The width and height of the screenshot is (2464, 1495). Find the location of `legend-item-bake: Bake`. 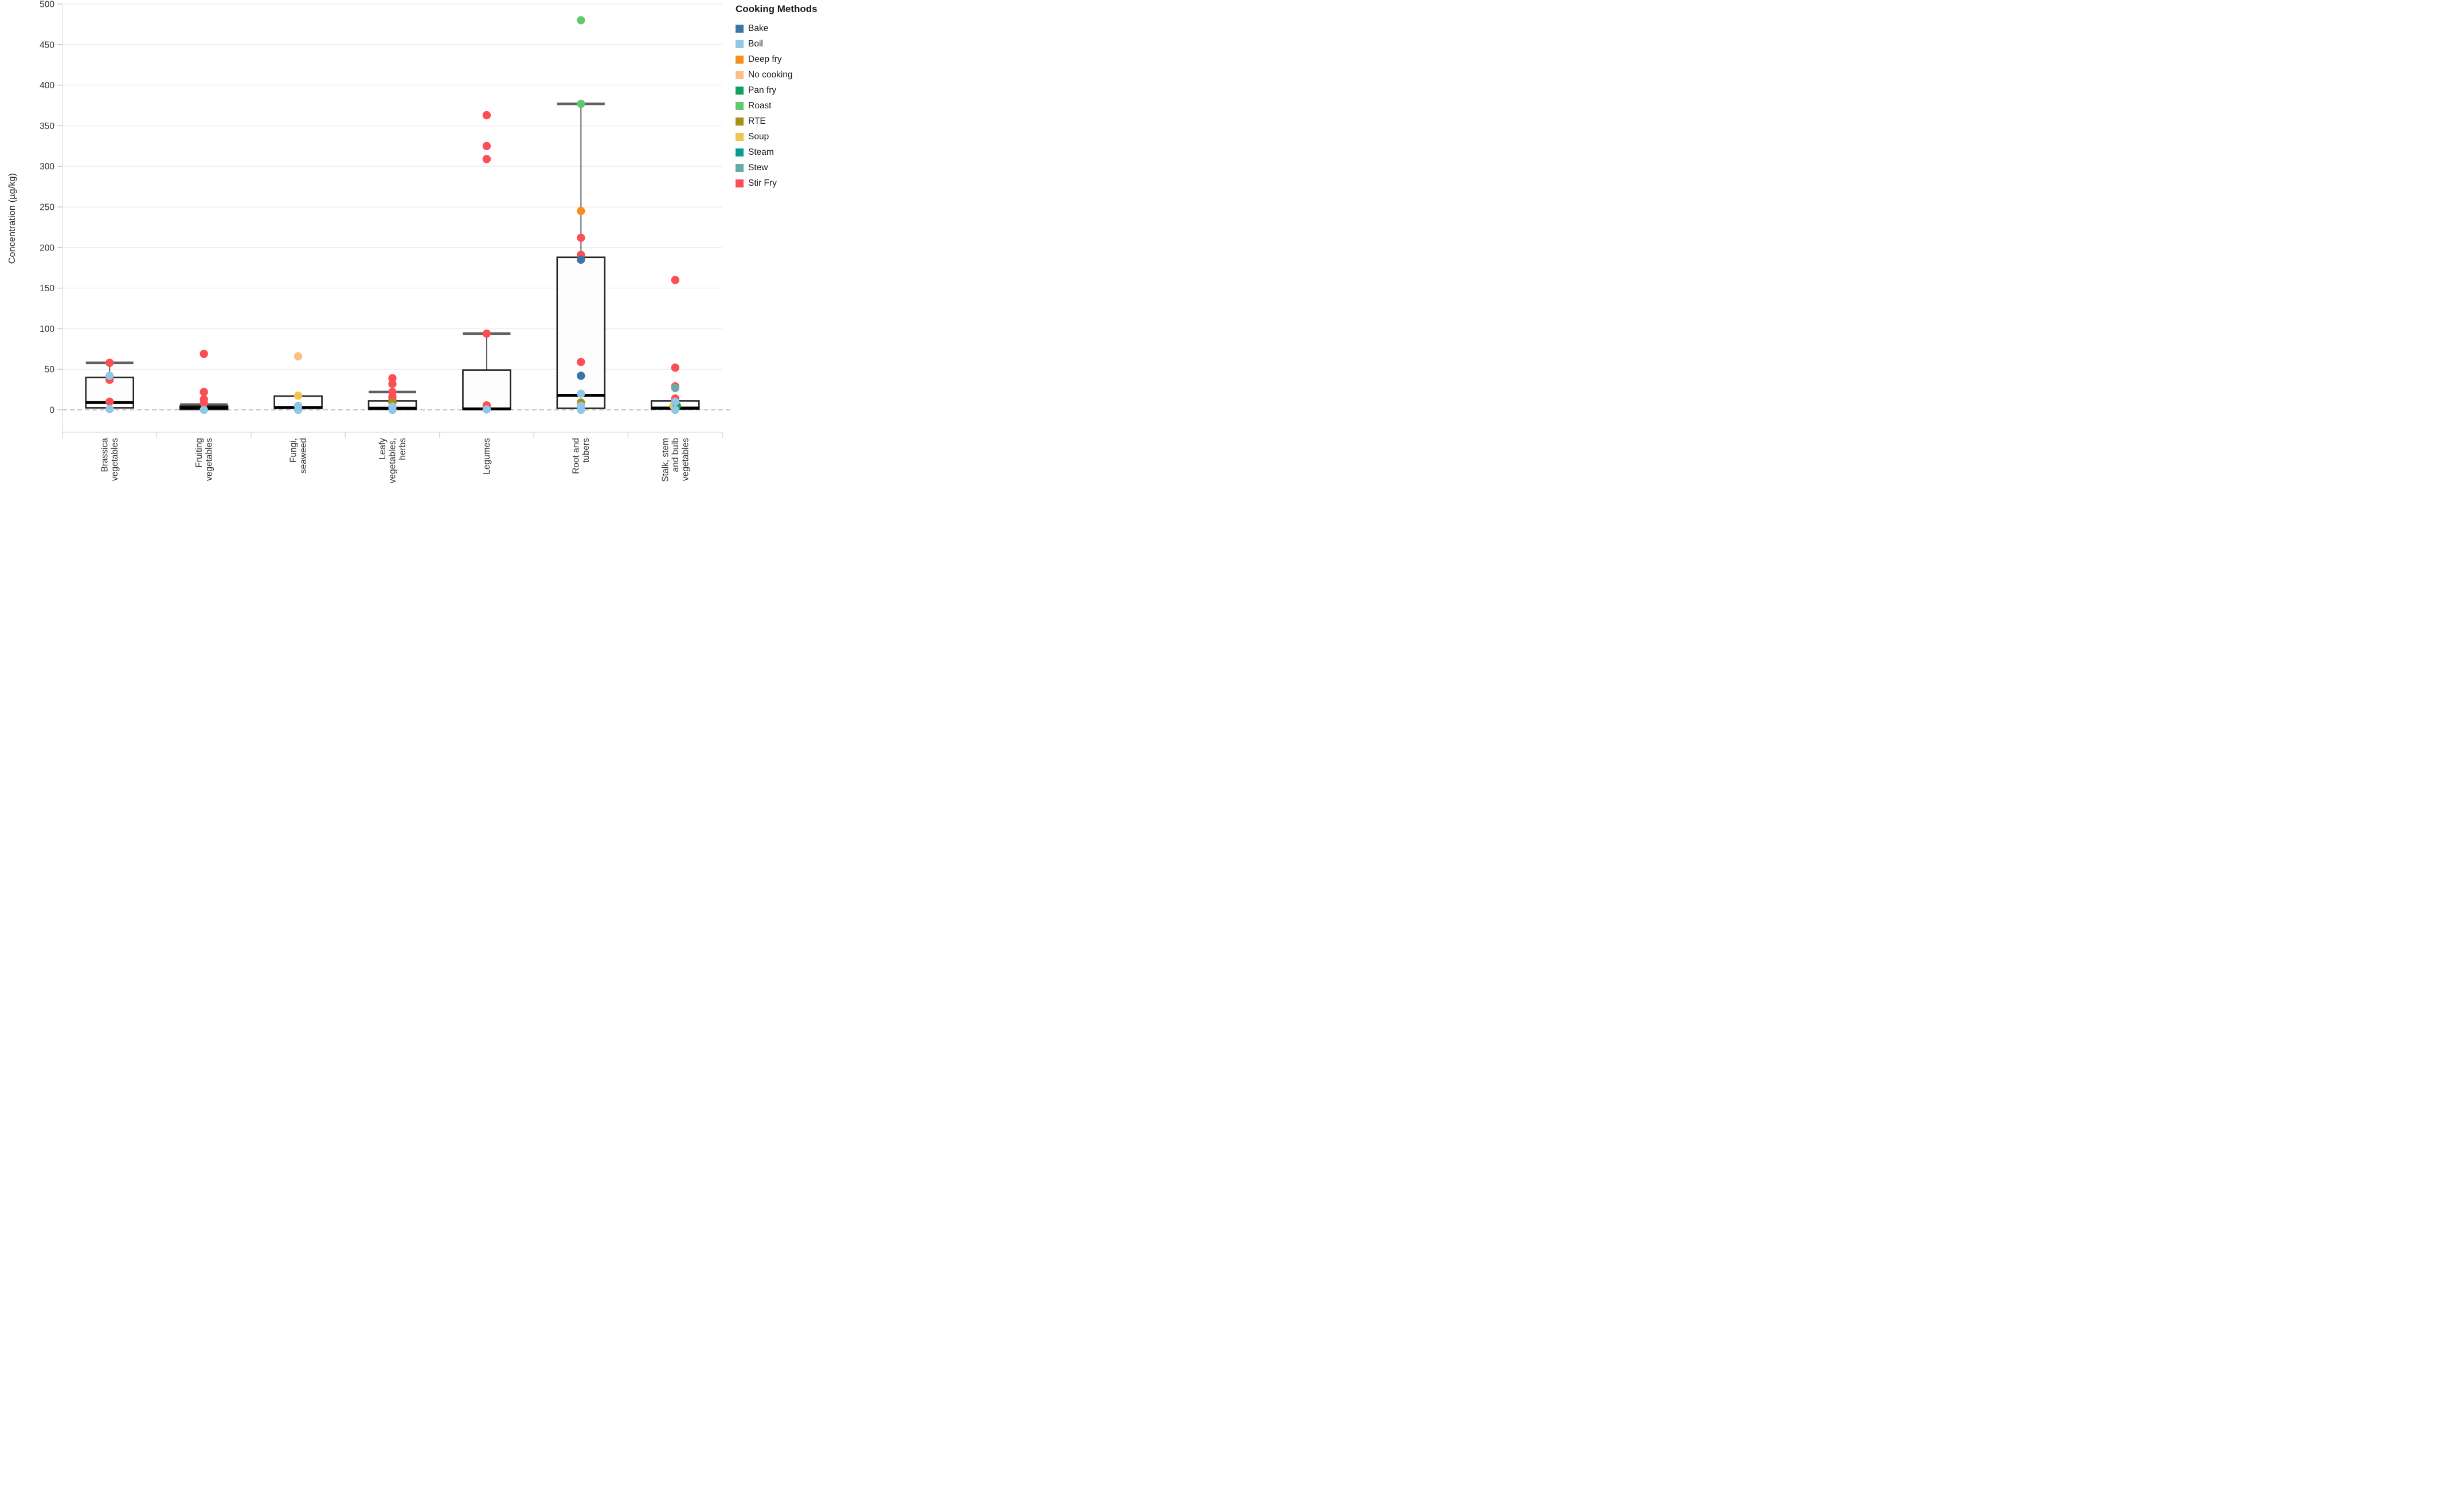

legend-item-bake: Bake is located at coordinates (779, 28).